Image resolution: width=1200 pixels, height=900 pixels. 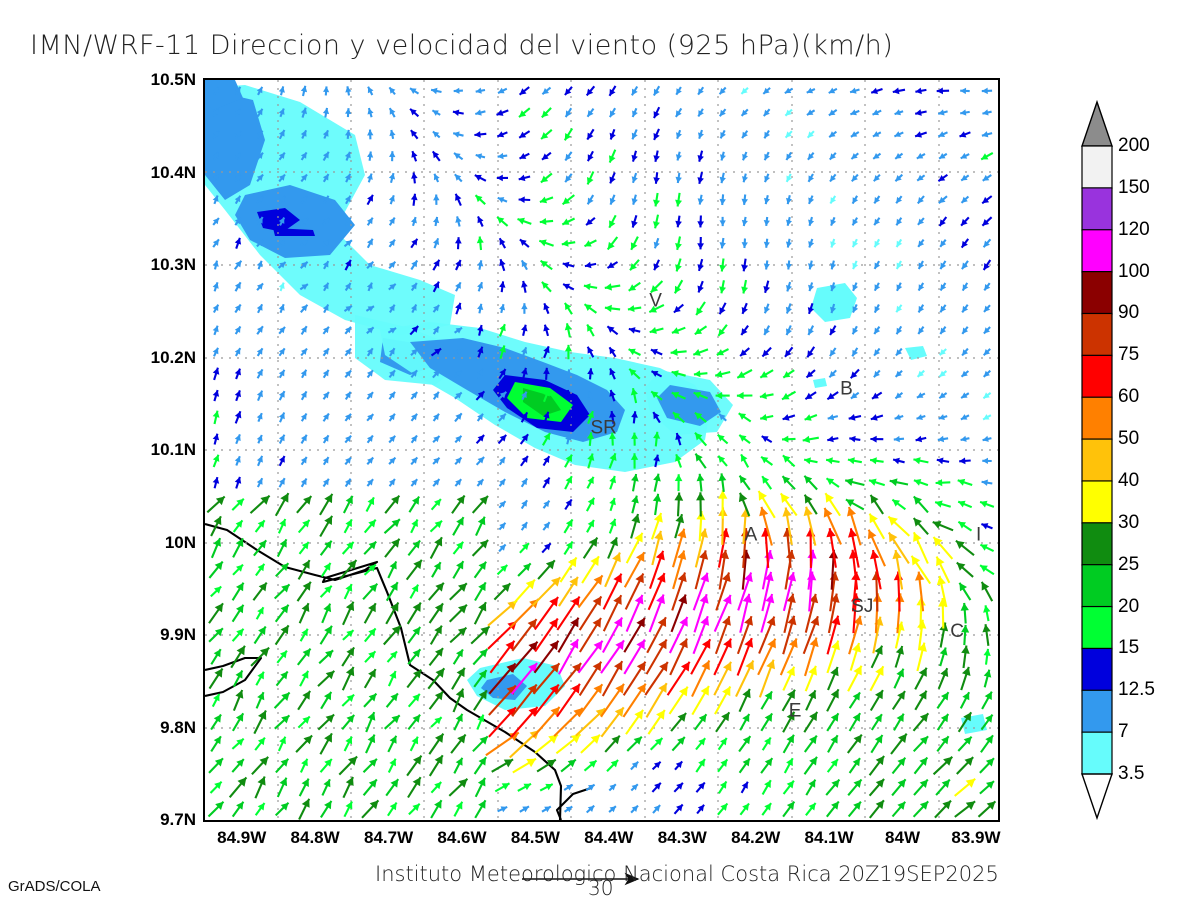 I want to click on y-axis-tick-label: 10.5N, so click(x=173, y=79).